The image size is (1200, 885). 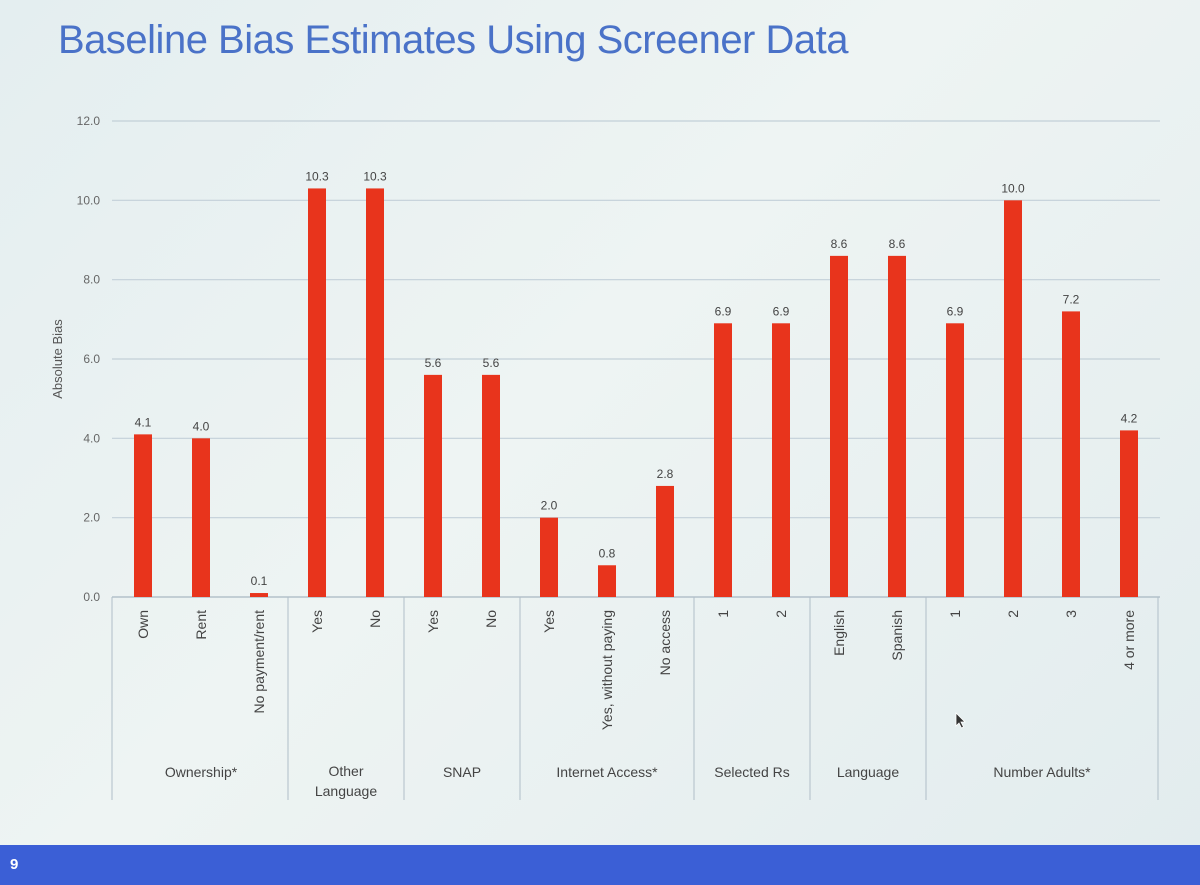 What do you see at coordinates (143, 624) in the screenshot?
I see `category-label: Own` at bounding box center [143, 624].